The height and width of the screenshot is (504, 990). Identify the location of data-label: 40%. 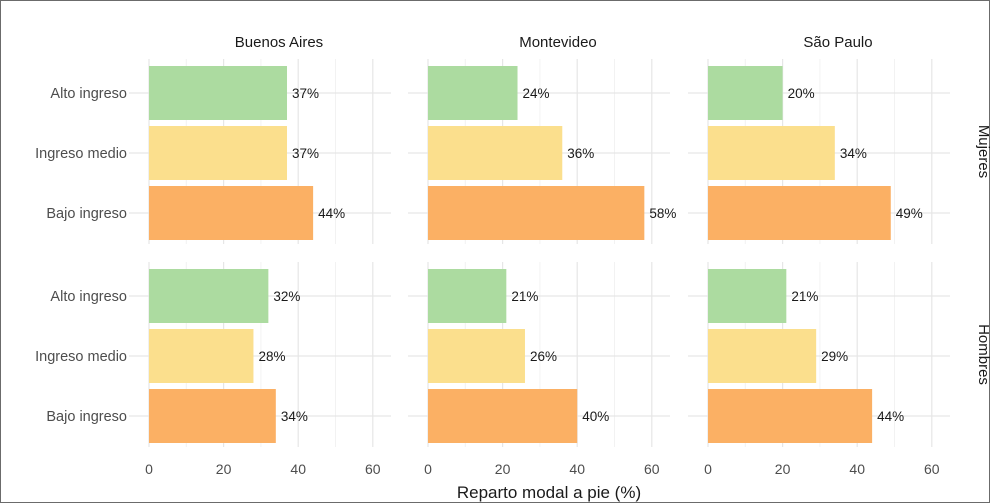
(595, 416).